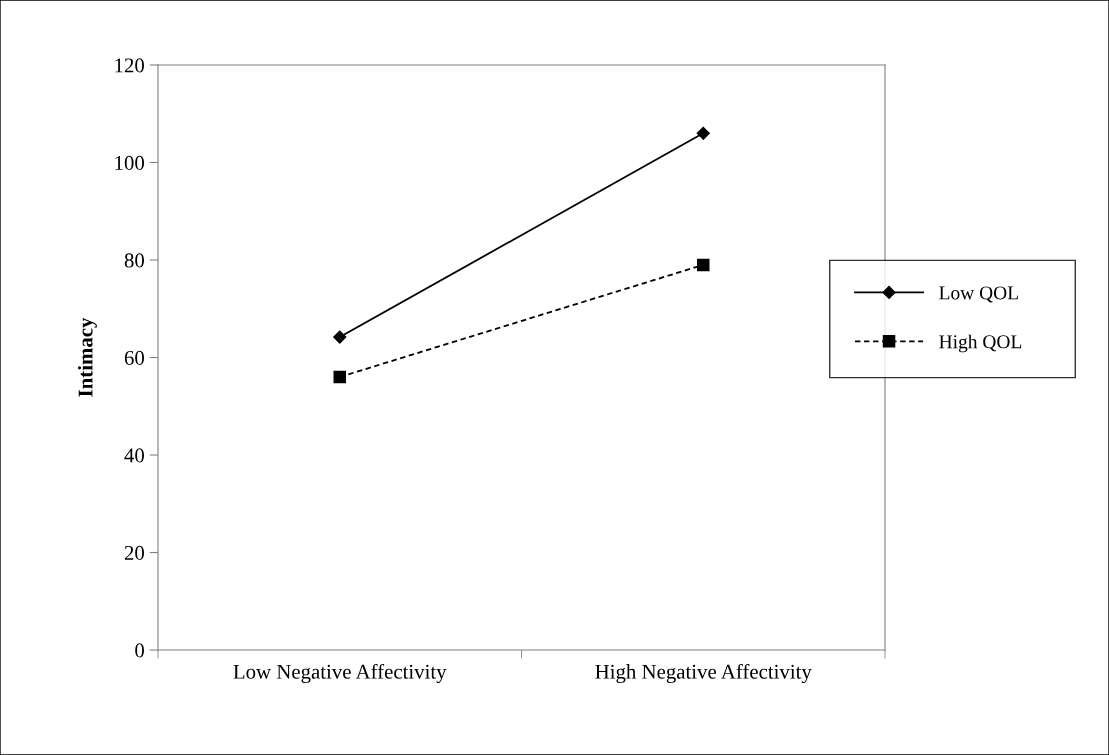 The image size is (1109, 755). I want to click on y-tick-label: 40, so click(134, 455).